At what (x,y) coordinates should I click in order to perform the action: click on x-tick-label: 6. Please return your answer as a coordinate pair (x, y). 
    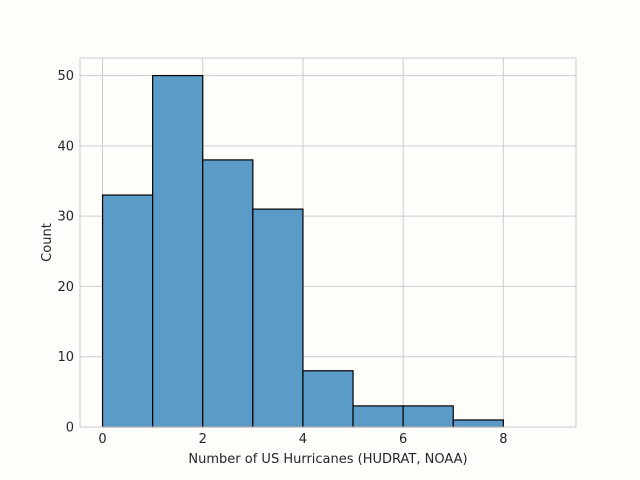
    Looking at the image, I should click on (403, 439).